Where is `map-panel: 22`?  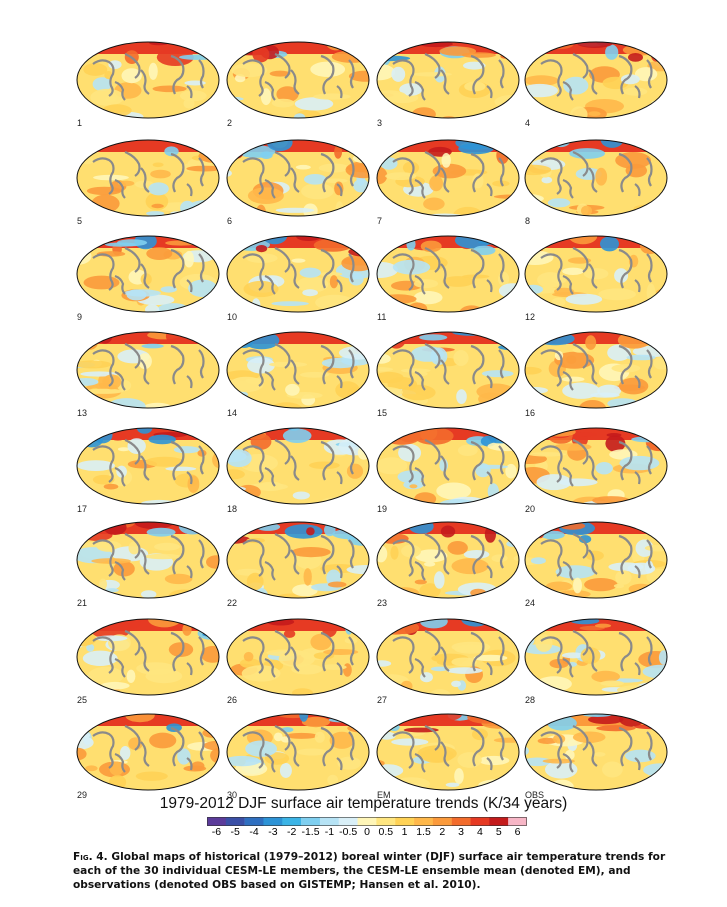
map-panel: 22 is located at coordinates (298, 568).